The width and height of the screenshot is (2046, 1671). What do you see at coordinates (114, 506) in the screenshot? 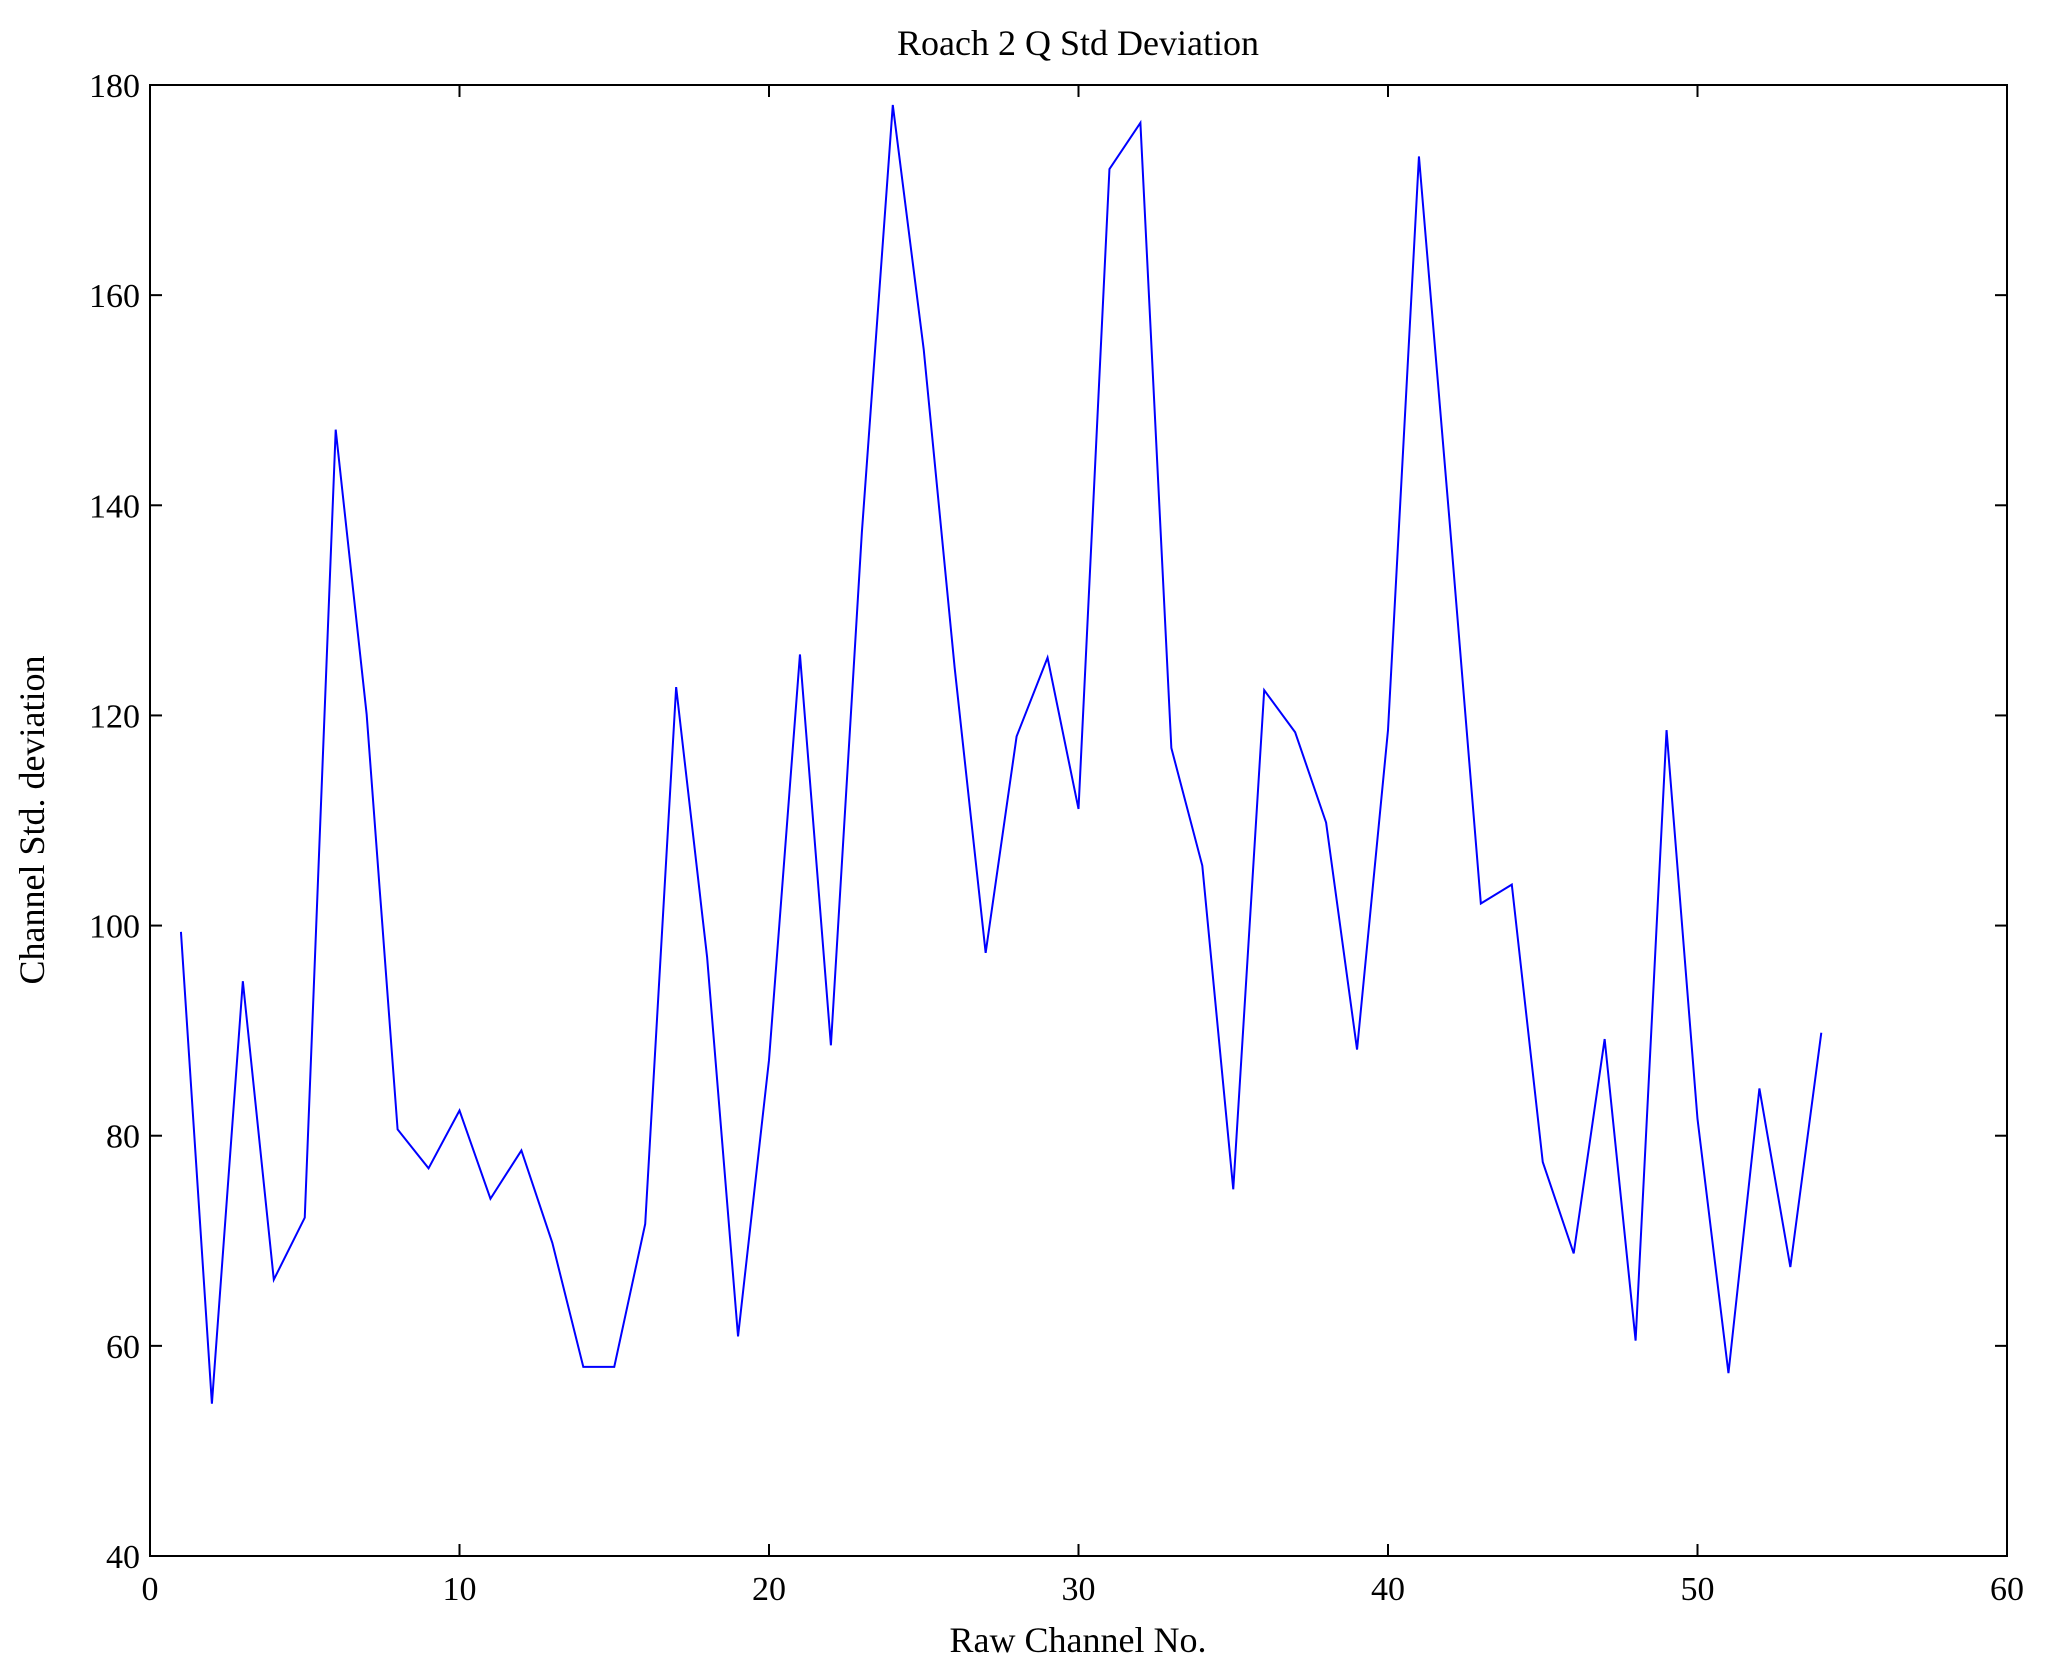
I see `y-tick-label: 140` at bounding box center [114, 506].